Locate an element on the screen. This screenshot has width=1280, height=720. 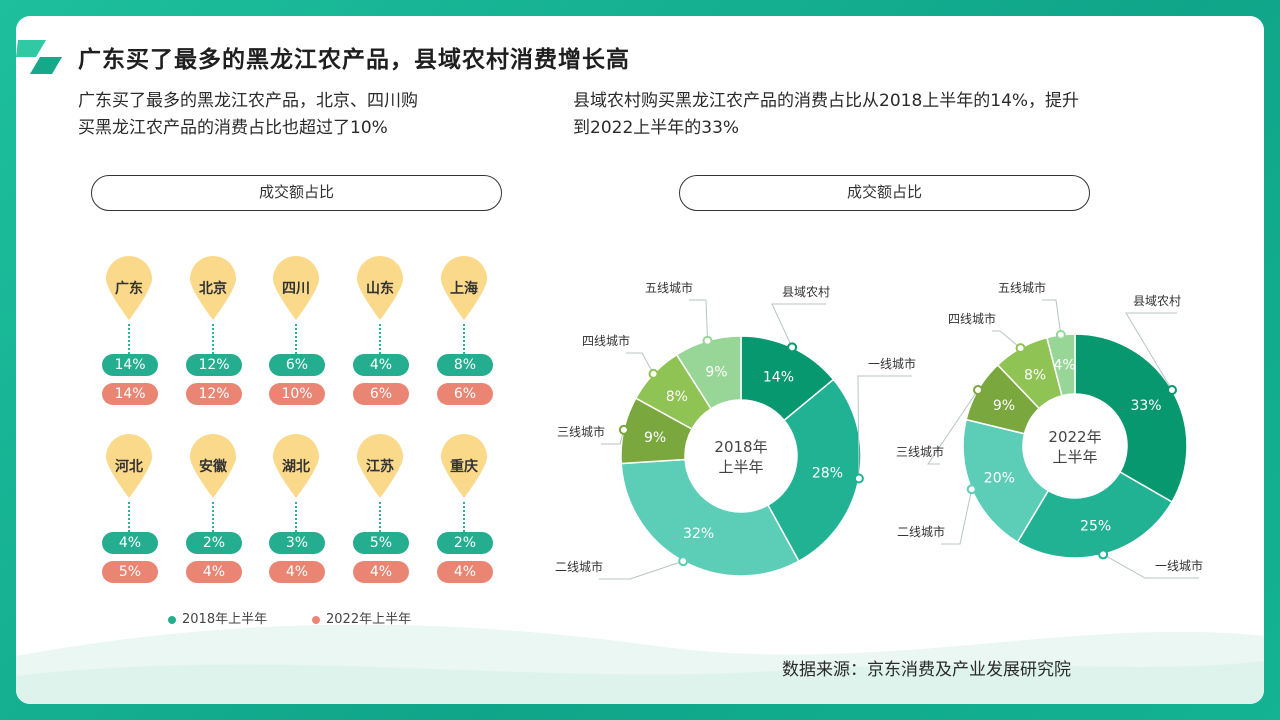
value-2018-badge: 12% is located at coordinates (214, 365).